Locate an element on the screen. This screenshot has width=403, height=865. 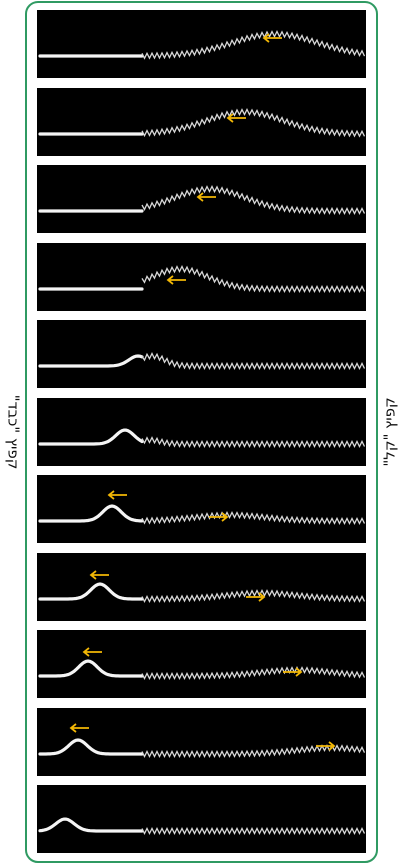
left-label: קפיץ "כבד" is located at coordinates (14, 432).